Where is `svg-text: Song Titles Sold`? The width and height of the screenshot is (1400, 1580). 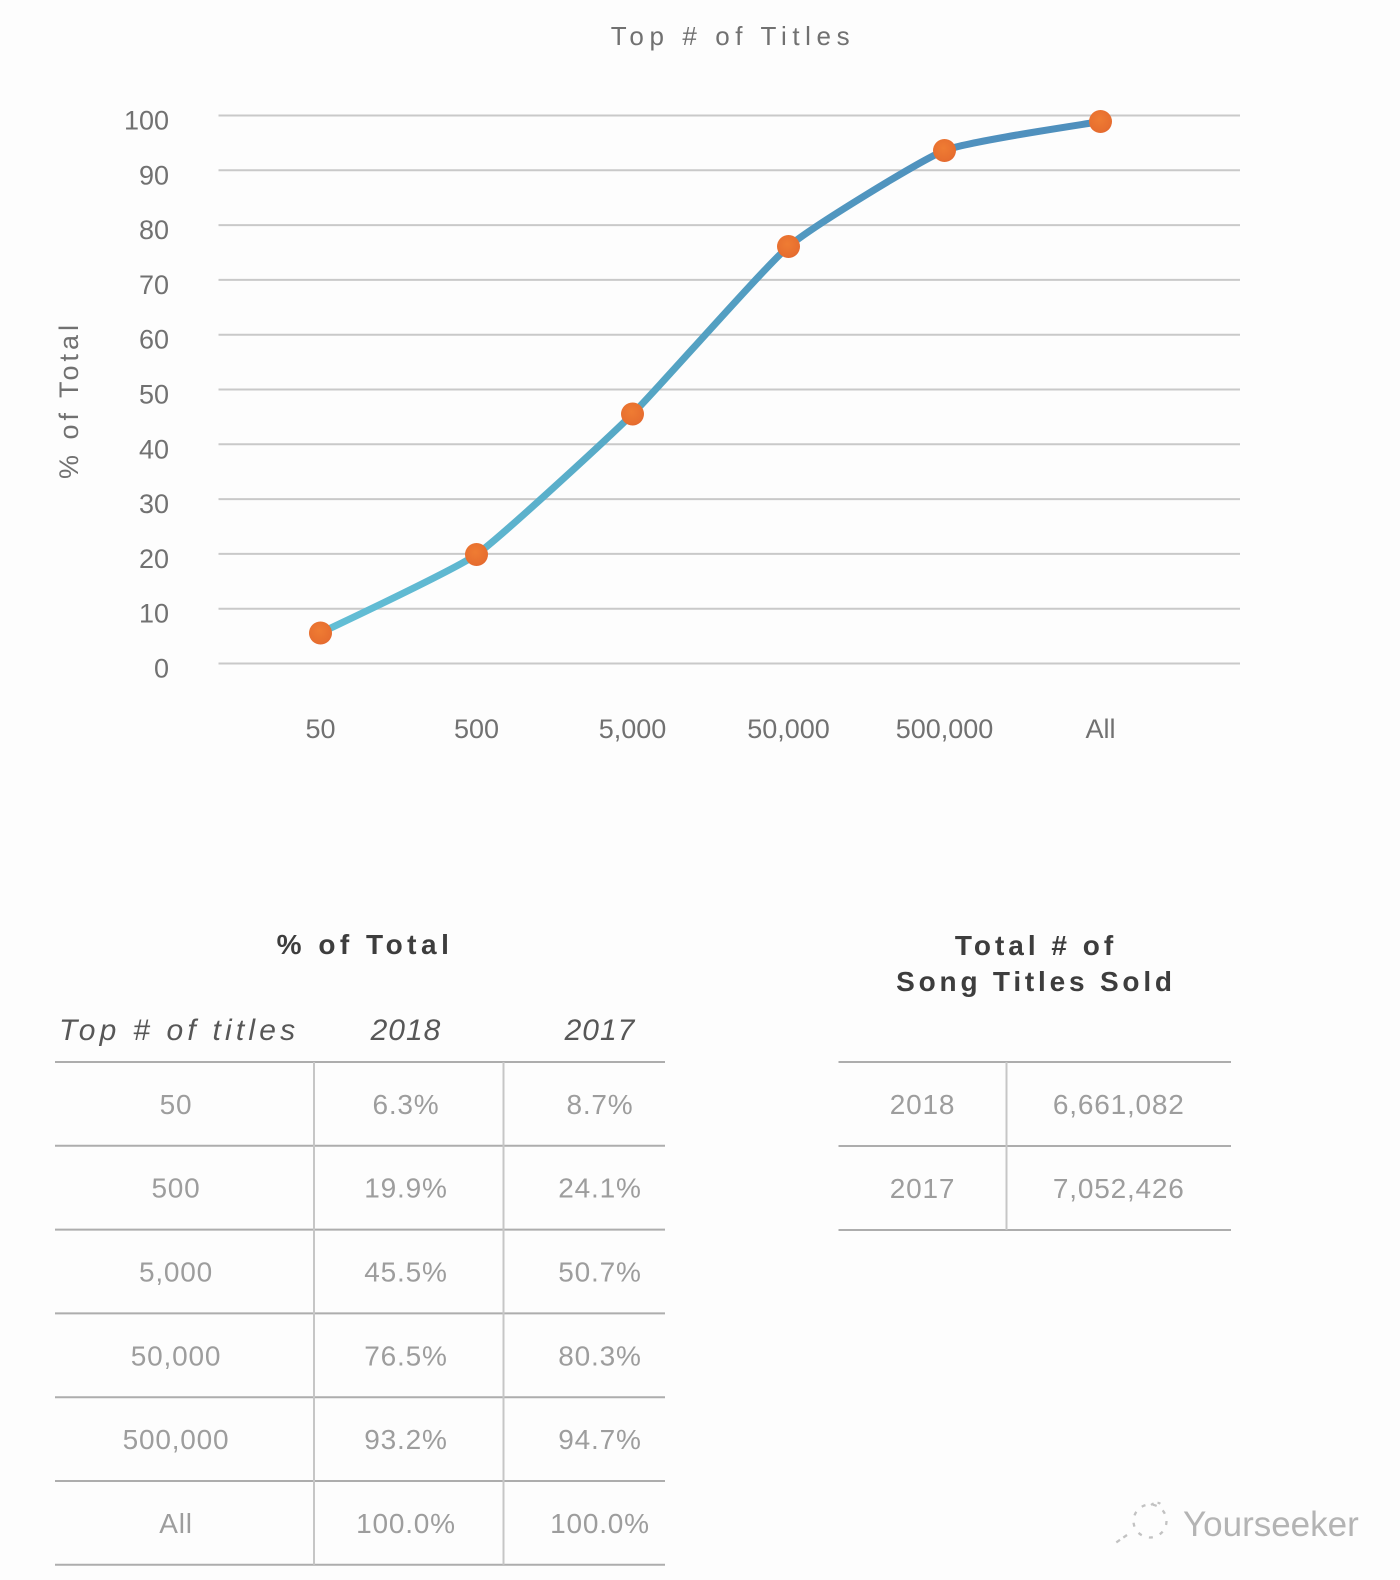 svg-text: Song Titles Sold is located at coordinates (1036, 981).